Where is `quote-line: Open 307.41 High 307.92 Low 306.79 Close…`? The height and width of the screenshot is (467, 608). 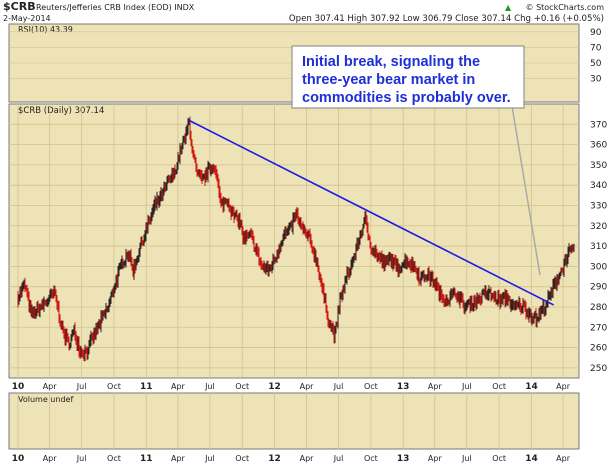
quote-line: Open 307.41 High 307.92 Low 306.79 Close… is located at coordinates (446, 19).